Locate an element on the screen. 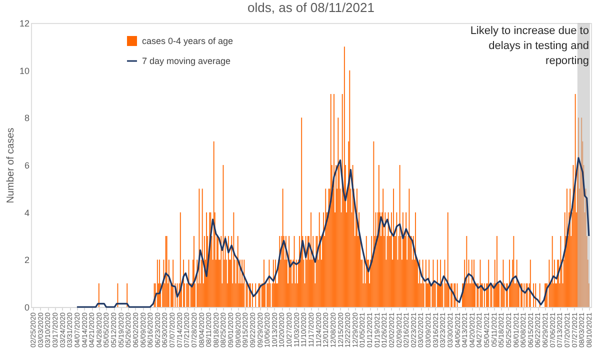 Image resolution: width=600 pixels, height=350 pixels. legend-label: 7 day moving average is located at coordinates (186, 61).